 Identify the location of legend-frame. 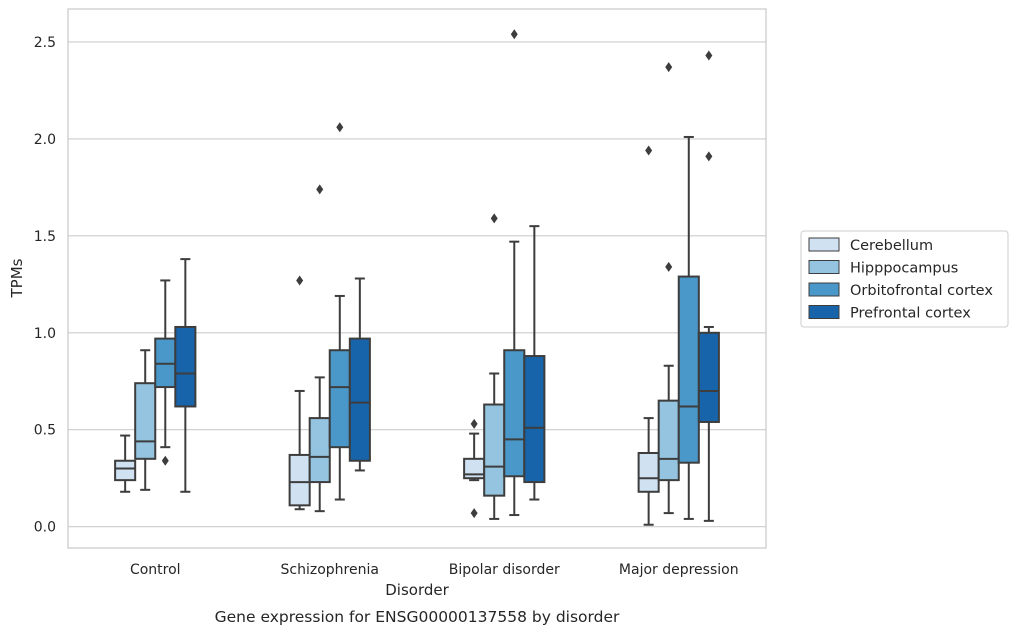
(904, 279).